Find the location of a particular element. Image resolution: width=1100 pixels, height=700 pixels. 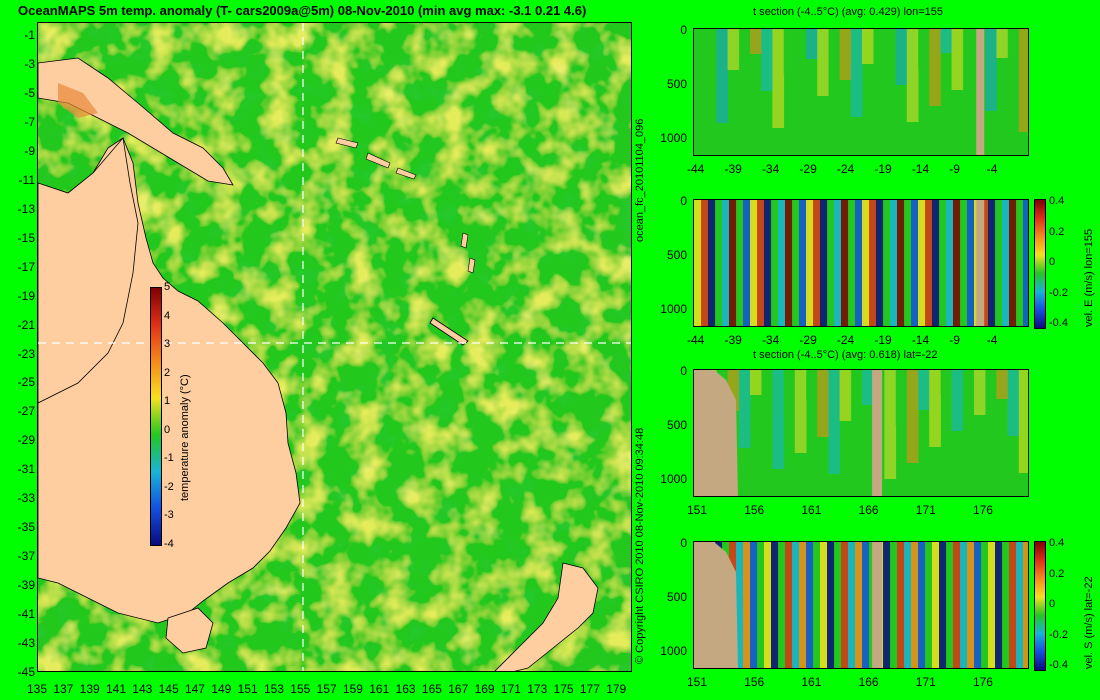

panel-x-tick: 176 is located at coordinates (982, 682).